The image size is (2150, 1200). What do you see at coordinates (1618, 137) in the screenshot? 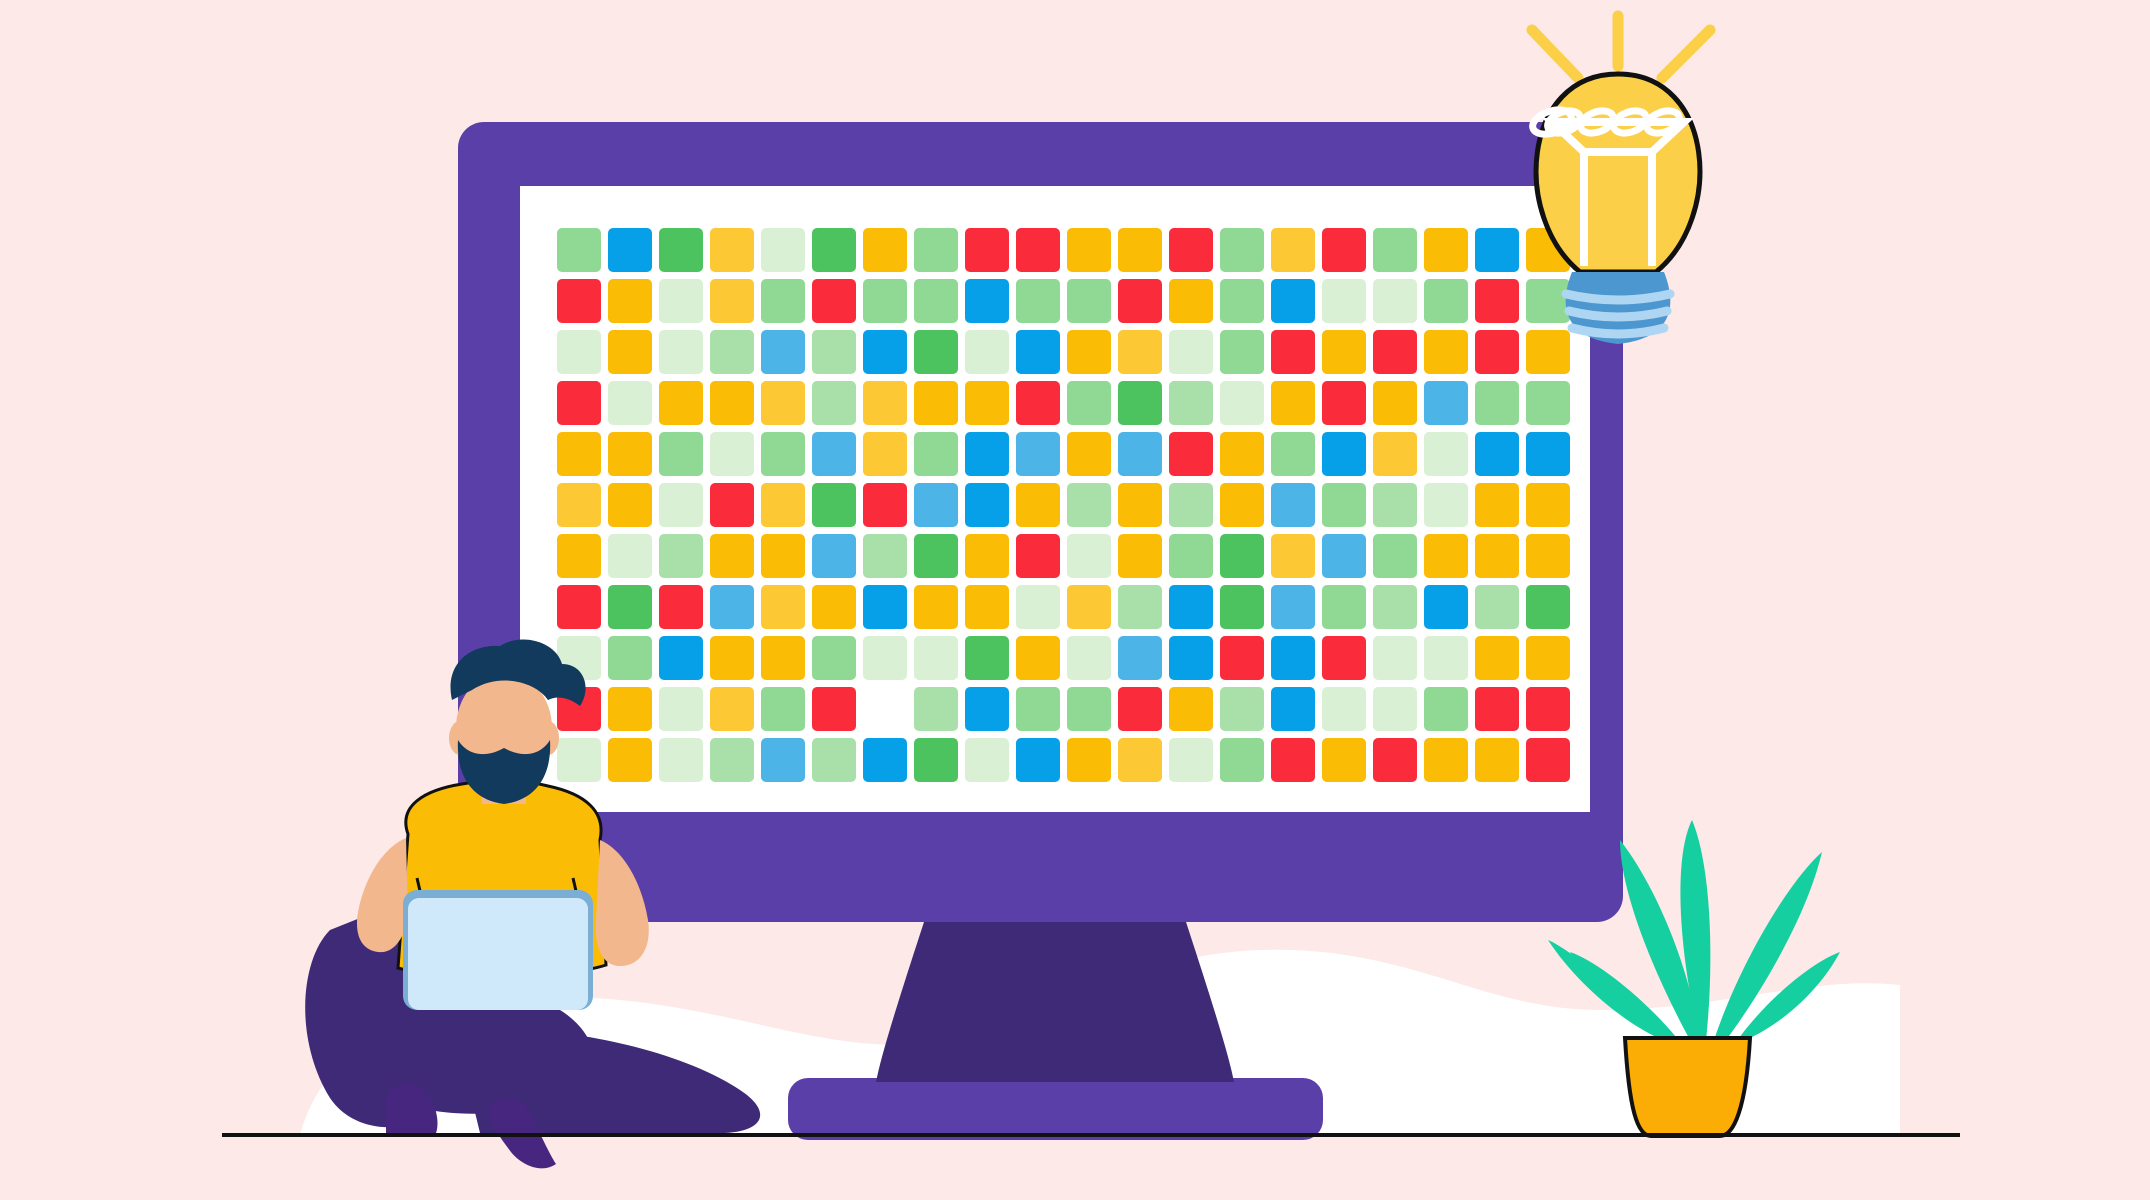
I see `bulb-filament-holder` at bounding box center [1618, 137].